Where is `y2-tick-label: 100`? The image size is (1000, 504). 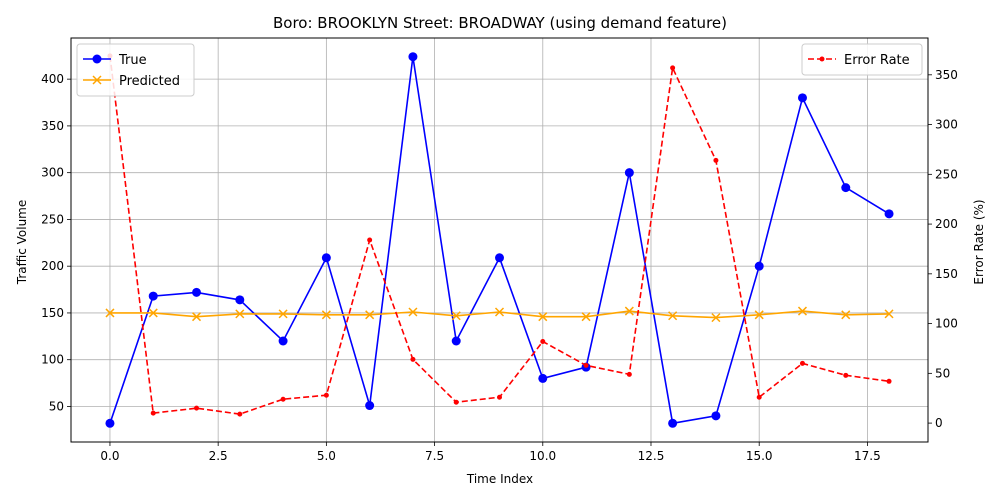
y2-tick-label: 100 is located at coordinates (946, 324).